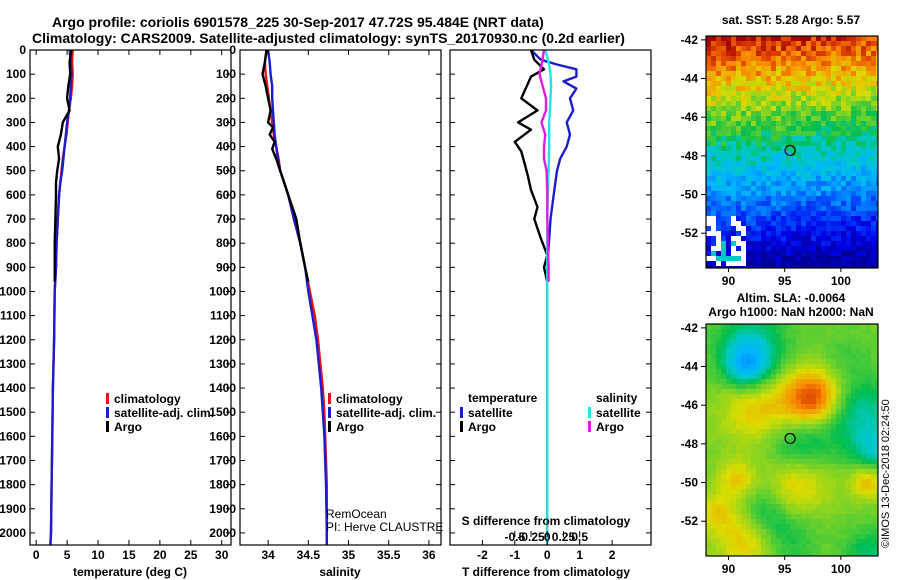  What do you see at coordinates (554, 297) in the screenshot?
I see `series-temperature-satellite` at bounding box center [554, 297].